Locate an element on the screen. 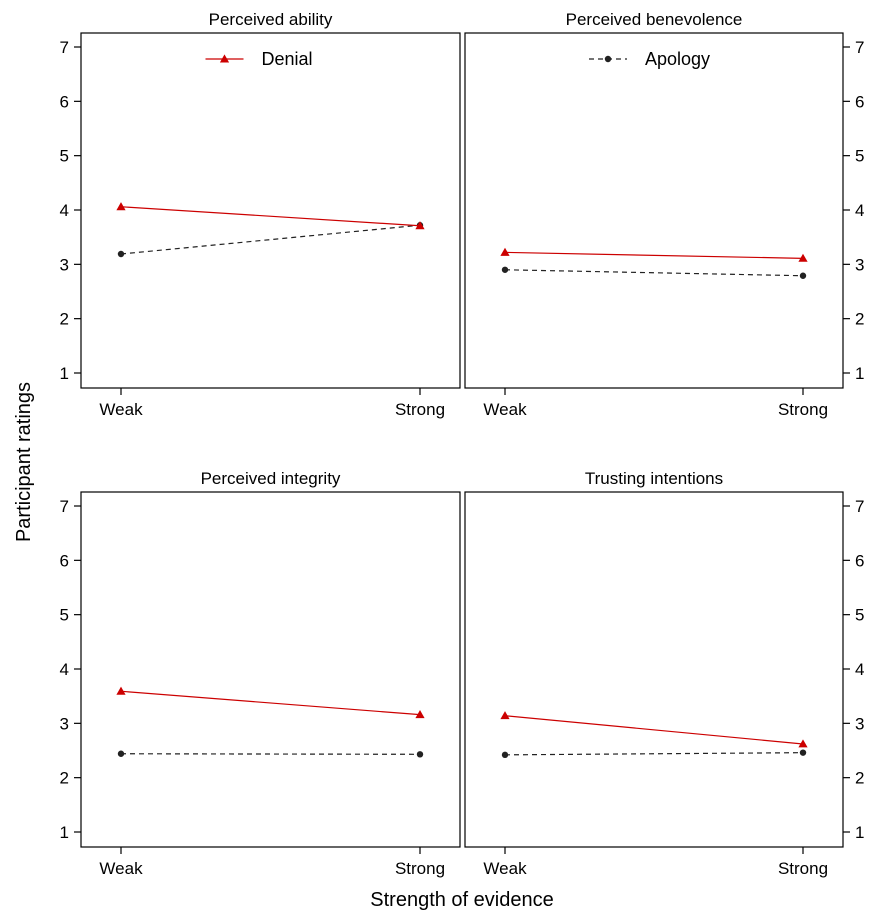 Image resolution: width=875 pixels, height=920 pixels. legend-denial: Denial is located at coordinates (259, 59).